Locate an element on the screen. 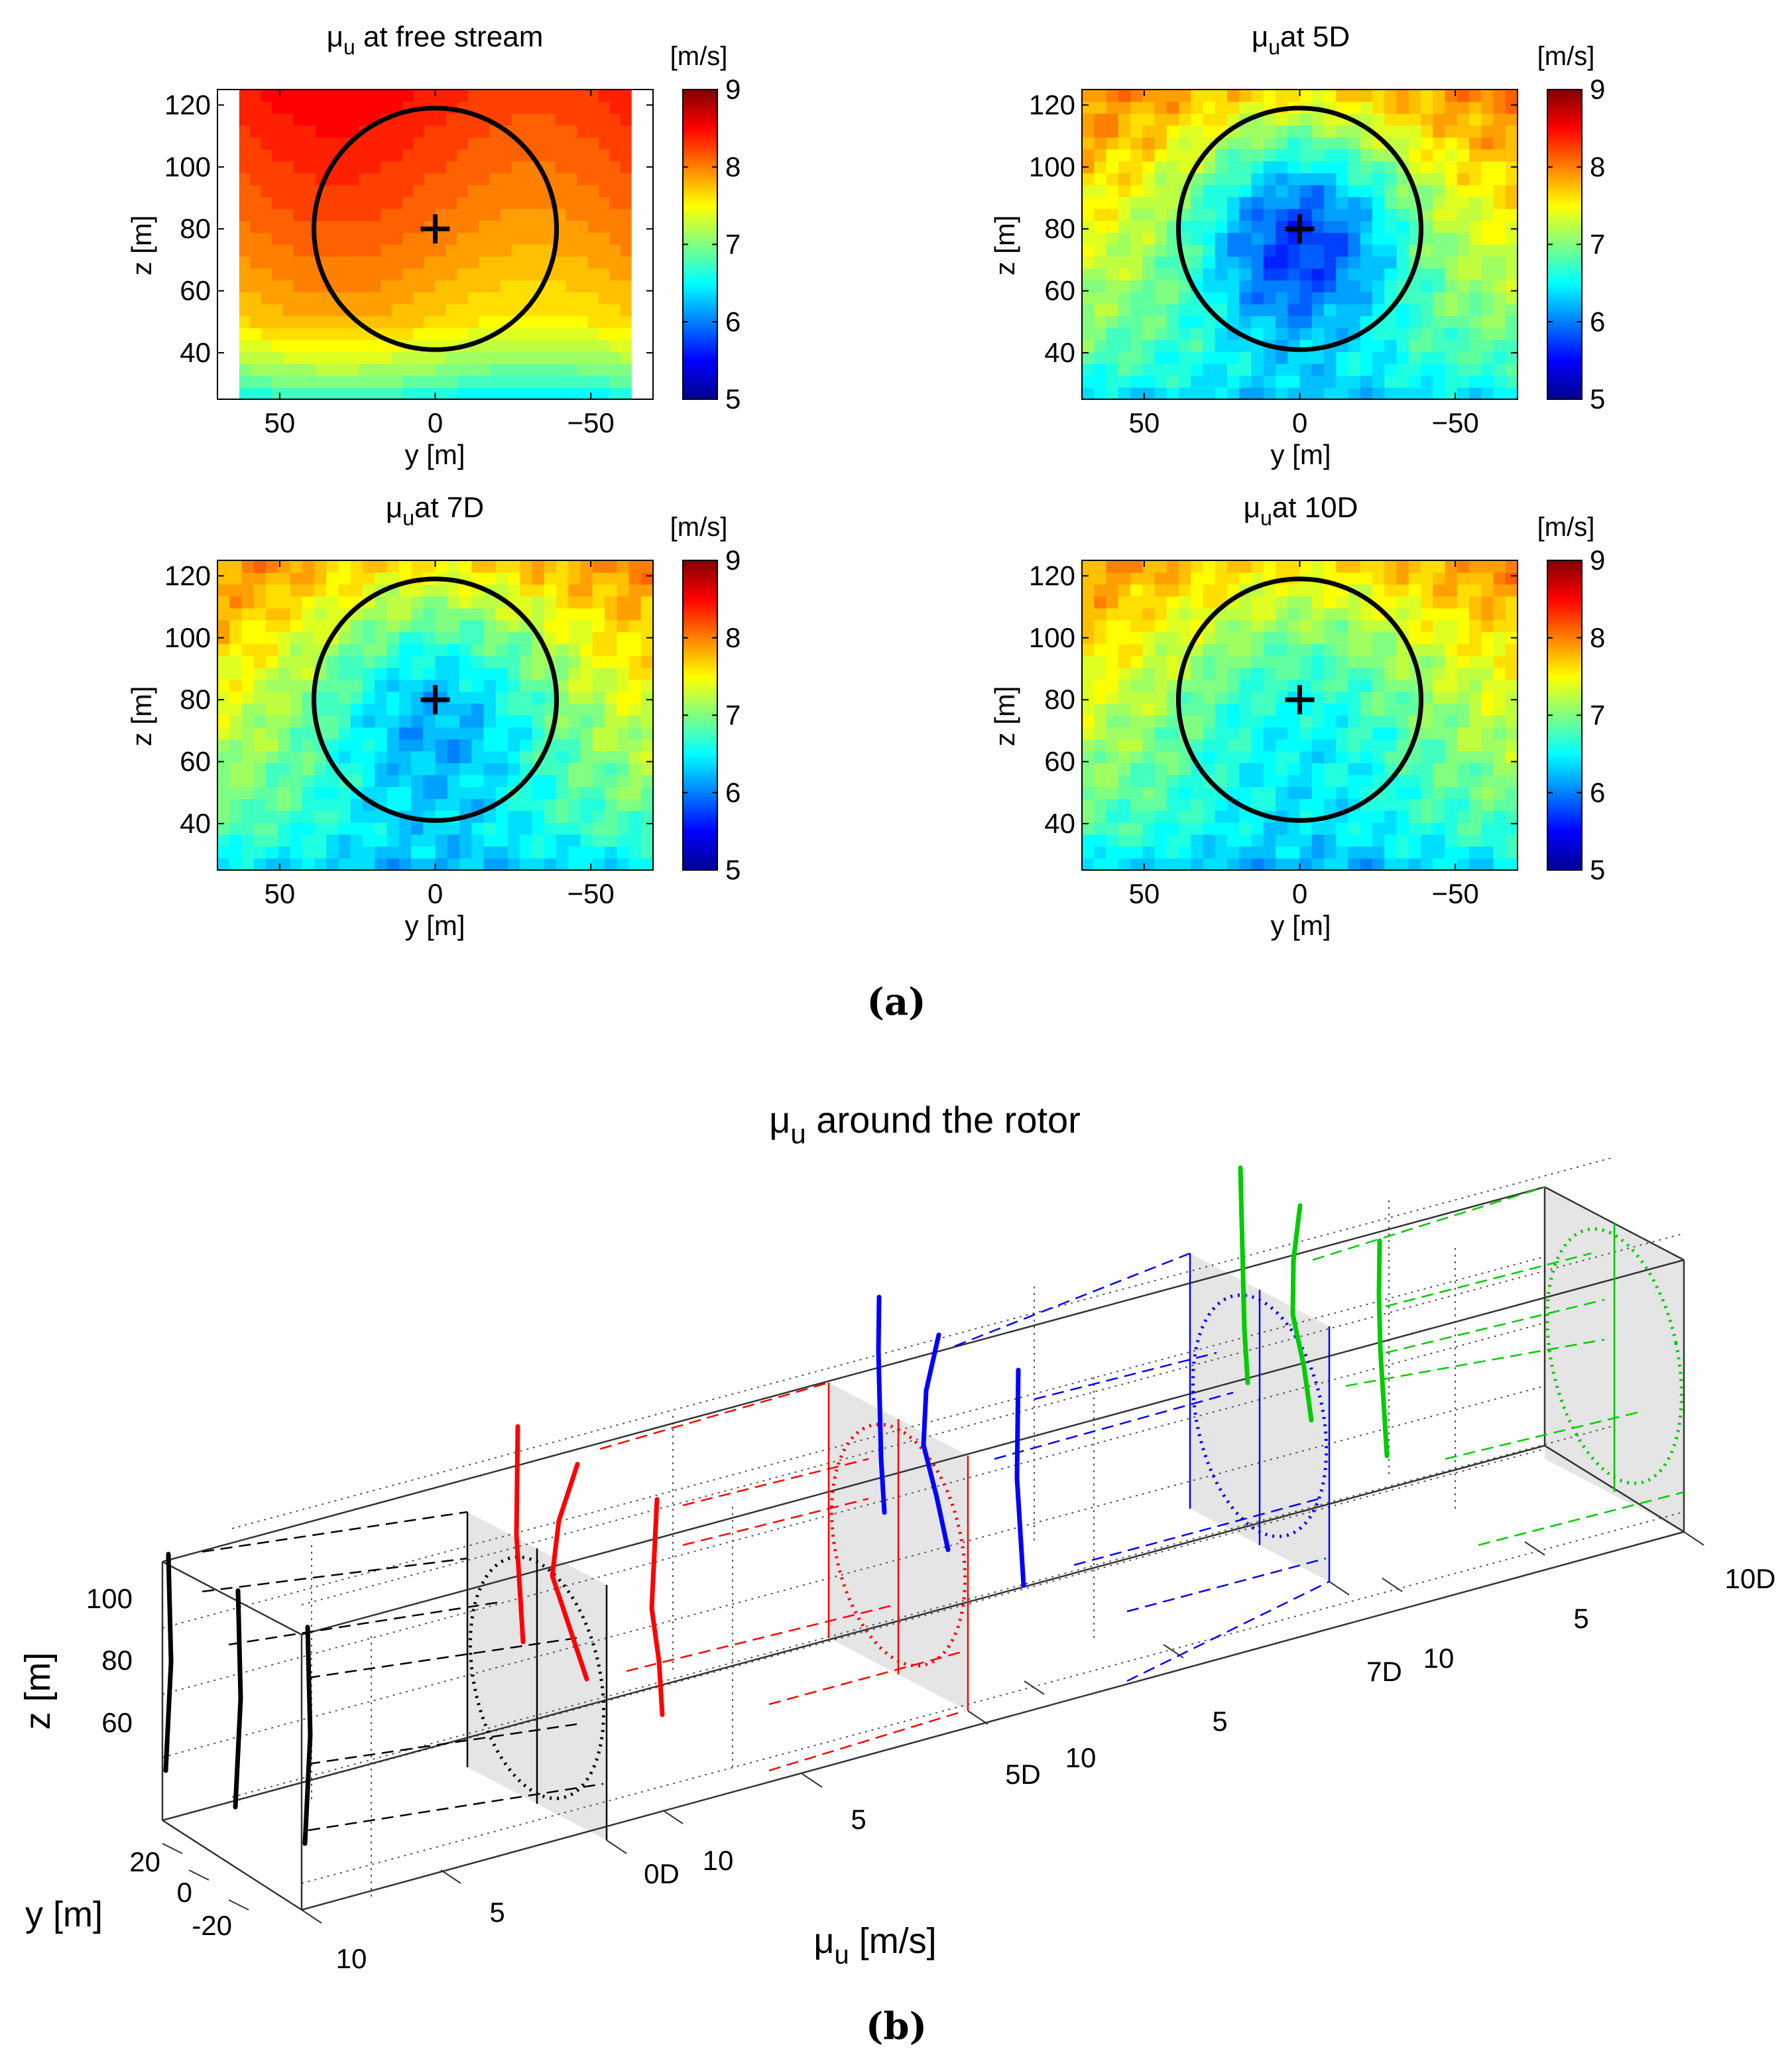 This screenshot has width=1792, height=2069. rotor-circle is located at coordinates (1299, 228).